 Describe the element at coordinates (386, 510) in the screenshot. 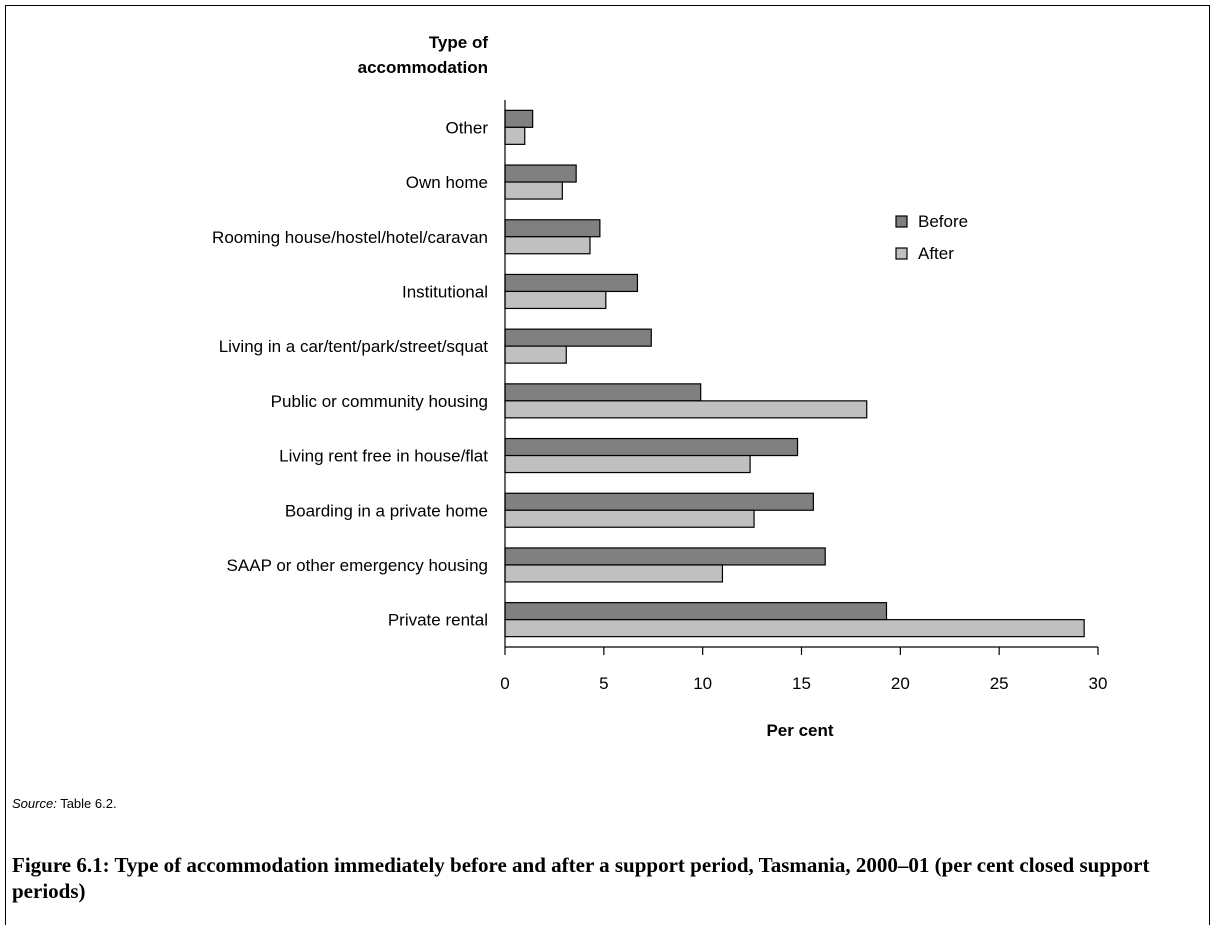

I see `category-label: Boarding in a private home` at that location.